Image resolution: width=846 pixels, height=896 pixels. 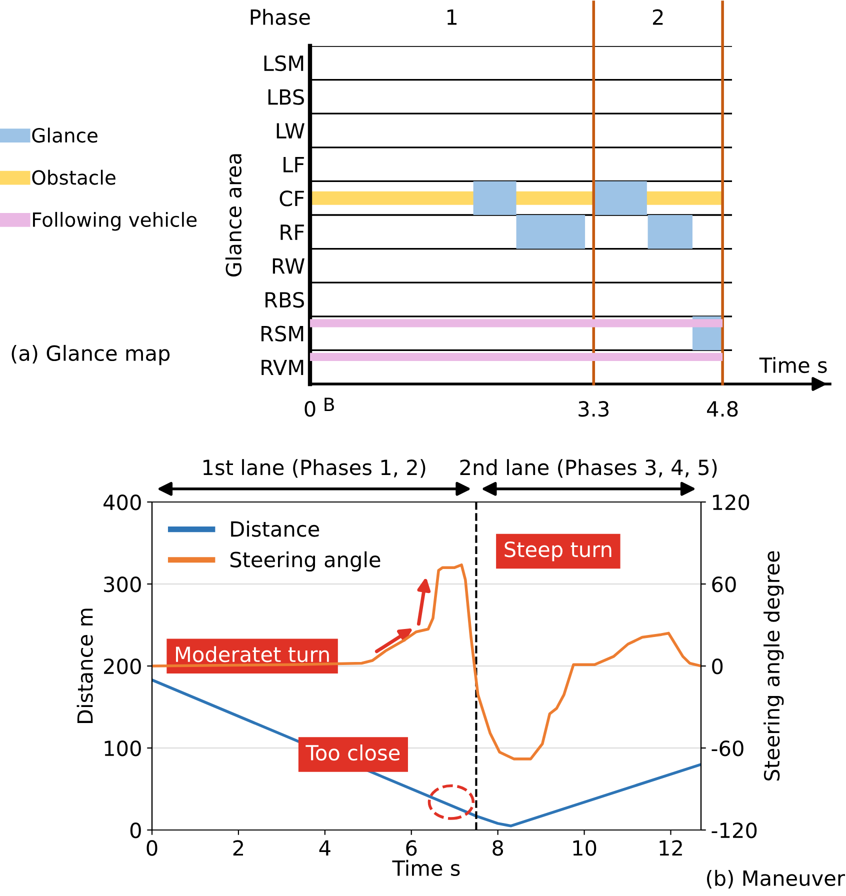 What do you see at coordinates (722, 409) in the screenshot?
I see `x-tick-label: 4.8` at bounding box center [722, 409].